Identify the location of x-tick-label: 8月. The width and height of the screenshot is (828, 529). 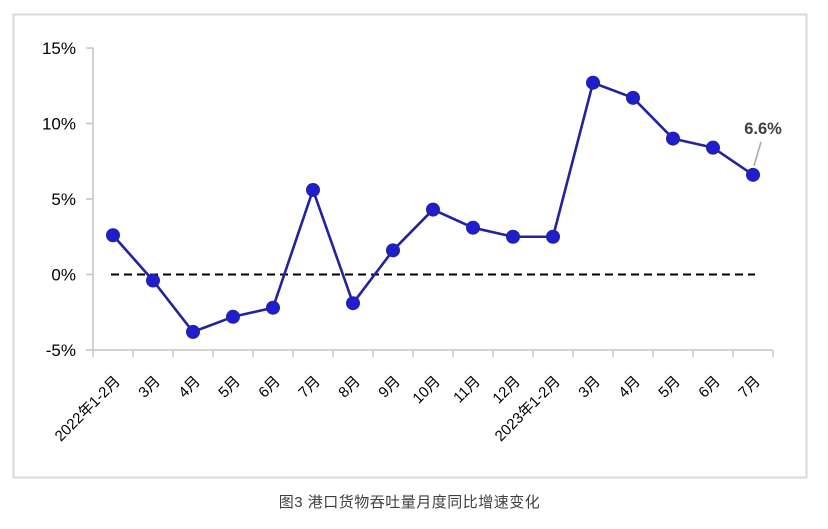
(349, 387).